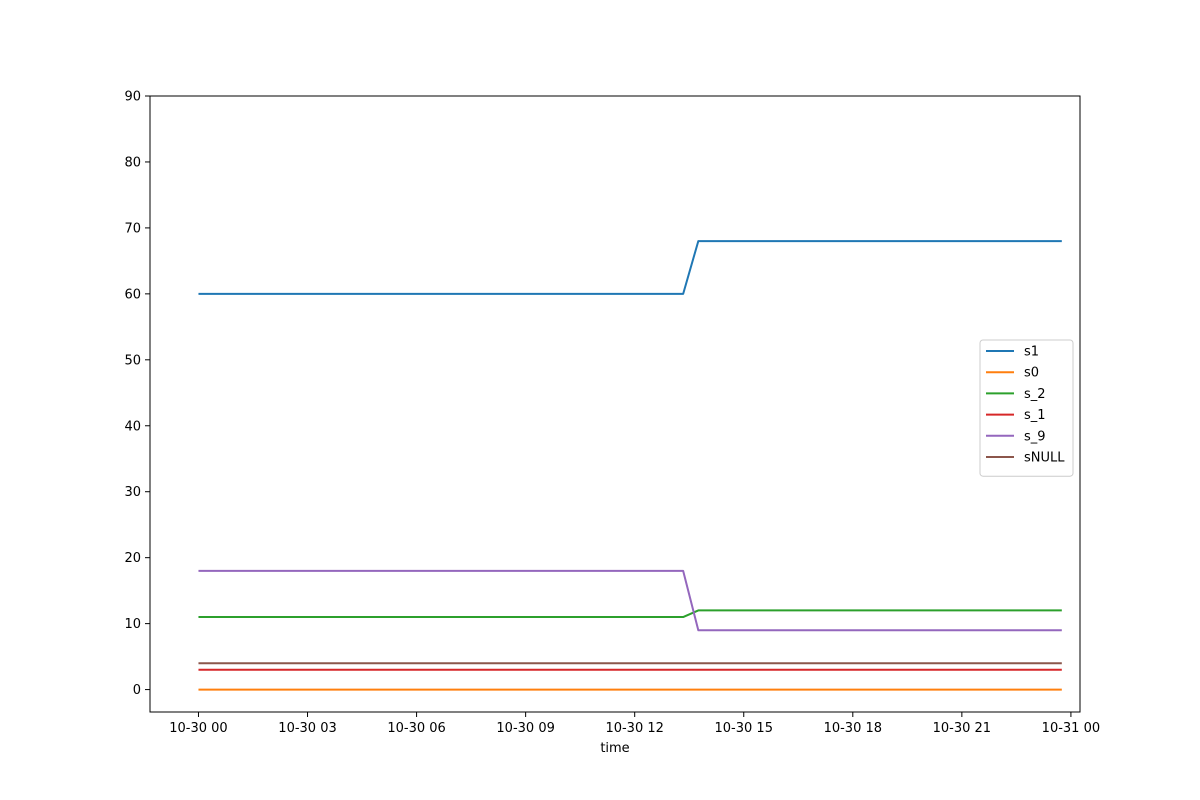 The width and height of the screenshot is (1200, 800). I want to click on x-tick-label: 10-30 15, so click(744, 728).